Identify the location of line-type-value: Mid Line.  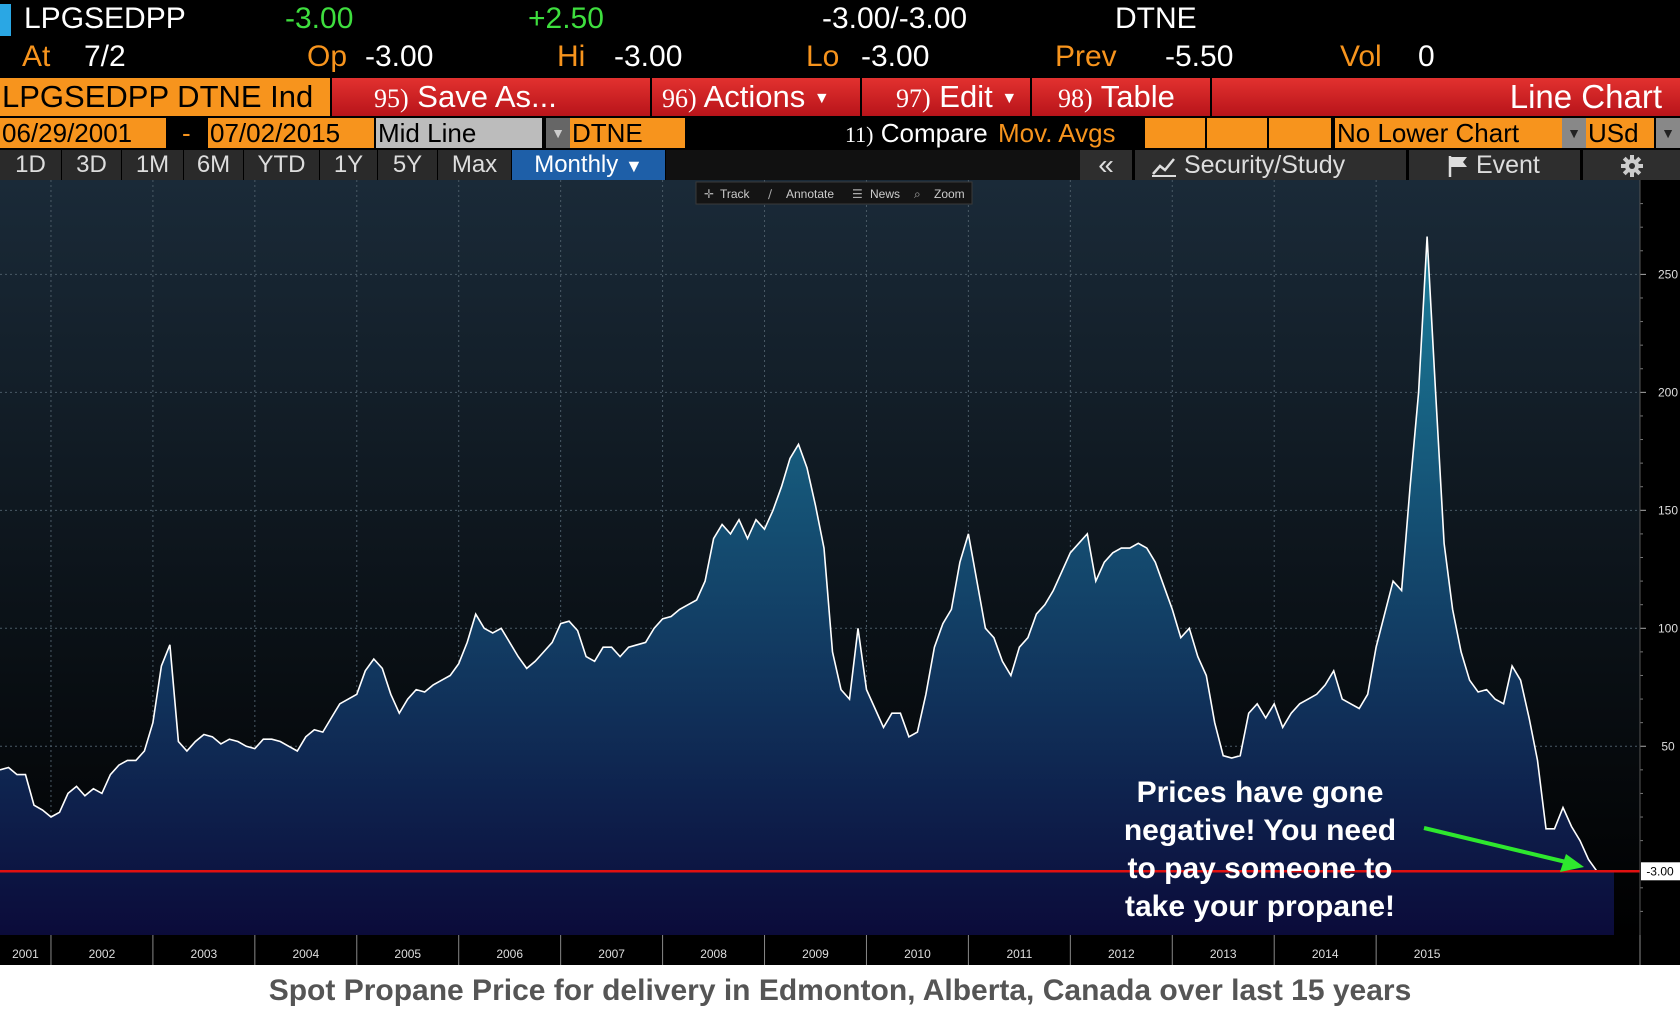
(427, 133).